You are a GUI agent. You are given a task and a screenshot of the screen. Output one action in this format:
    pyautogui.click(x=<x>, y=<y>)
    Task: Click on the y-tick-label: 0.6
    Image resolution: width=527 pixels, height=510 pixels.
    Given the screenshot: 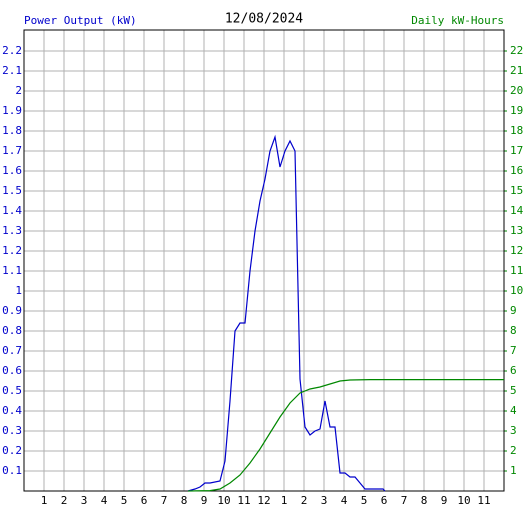 What is the action you would take?
    pyautogui.click(x=12, y=370)
    